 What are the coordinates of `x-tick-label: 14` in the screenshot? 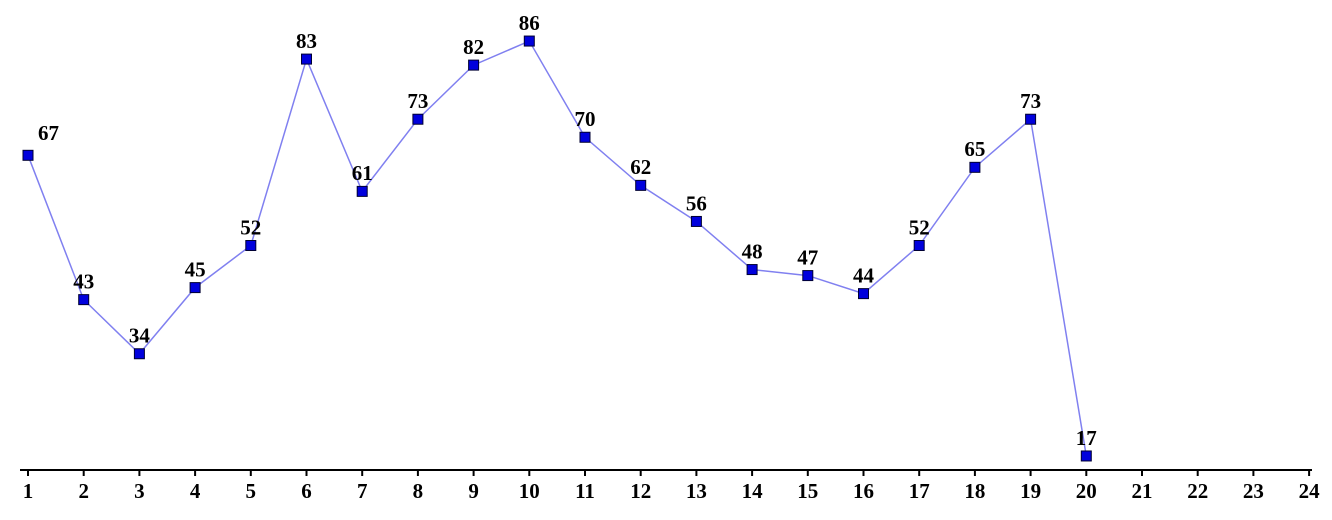 It's located at (753, 491).